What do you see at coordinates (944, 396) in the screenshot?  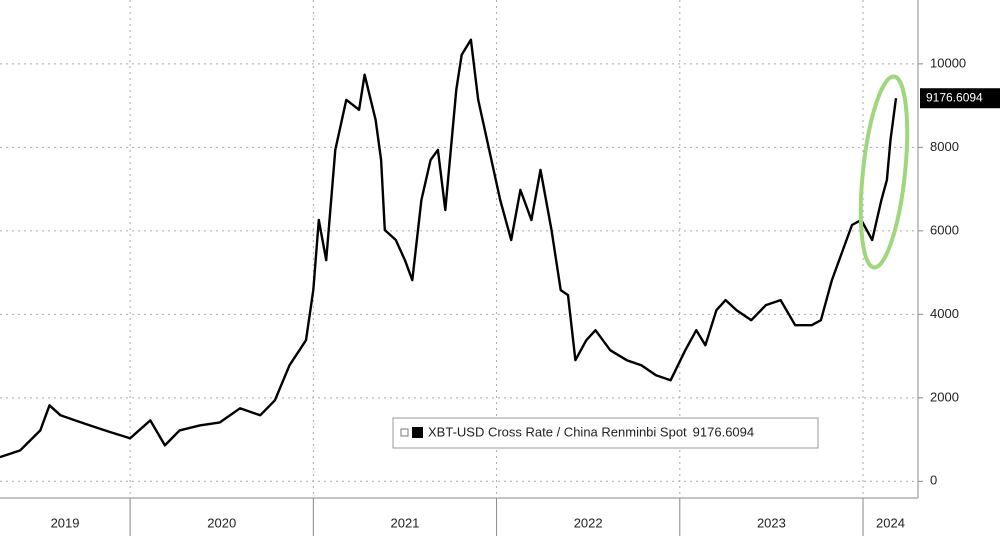 I see `y-tick-label: 2000` at bounding box center [944, 396].